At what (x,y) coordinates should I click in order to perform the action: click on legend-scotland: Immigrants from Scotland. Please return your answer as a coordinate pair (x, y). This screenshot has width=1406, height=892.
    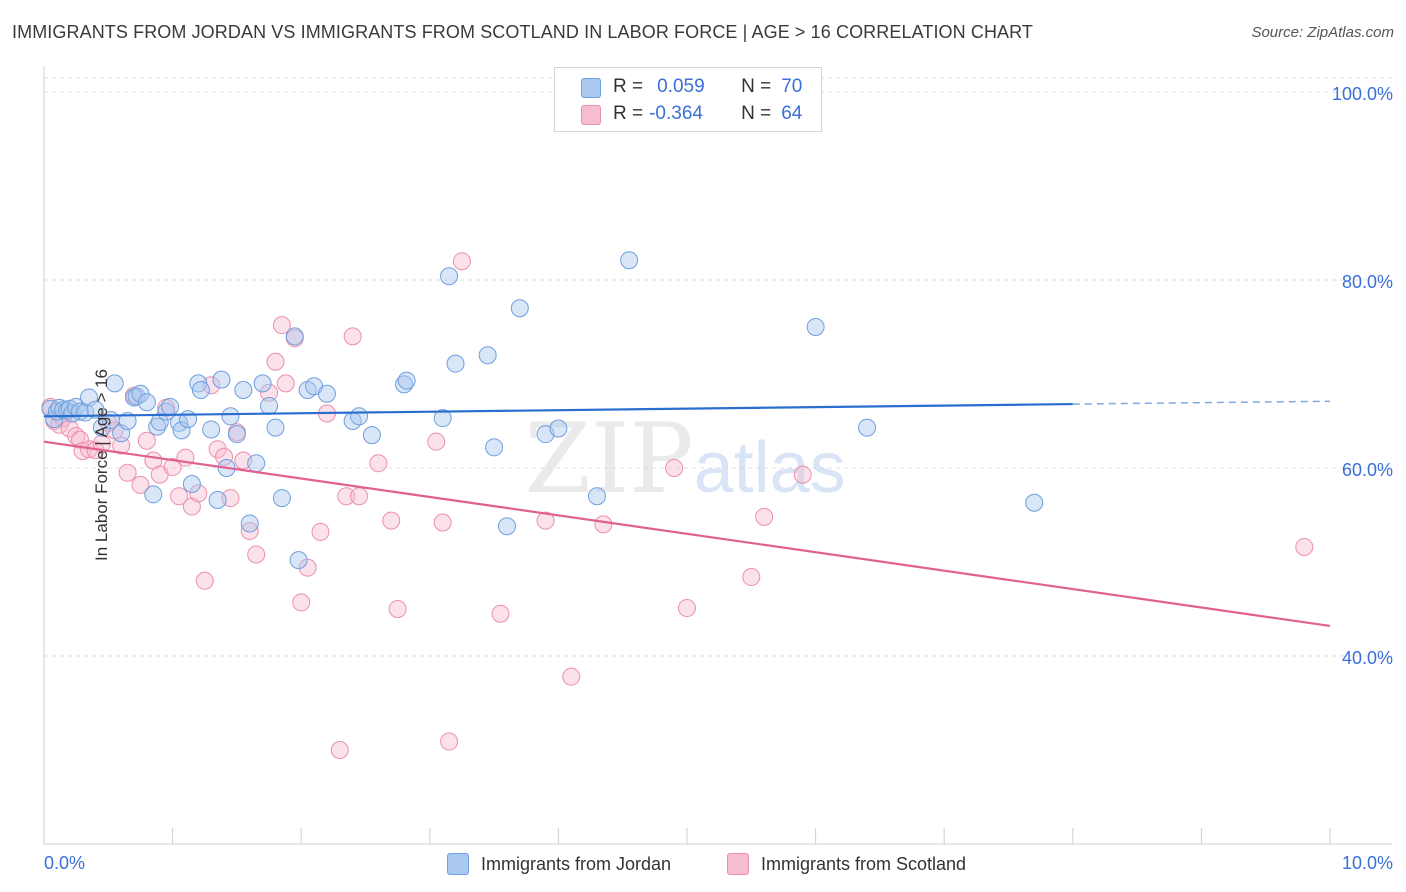
    Looking at the image, I should click on (846, 864).